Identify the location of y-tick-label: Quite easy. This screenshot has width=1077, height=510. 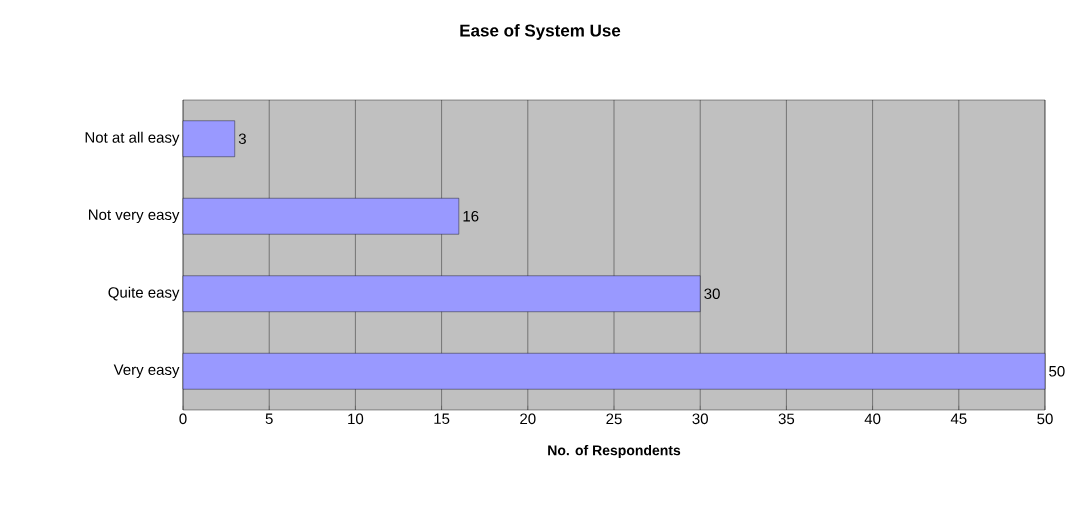
(144, 293).